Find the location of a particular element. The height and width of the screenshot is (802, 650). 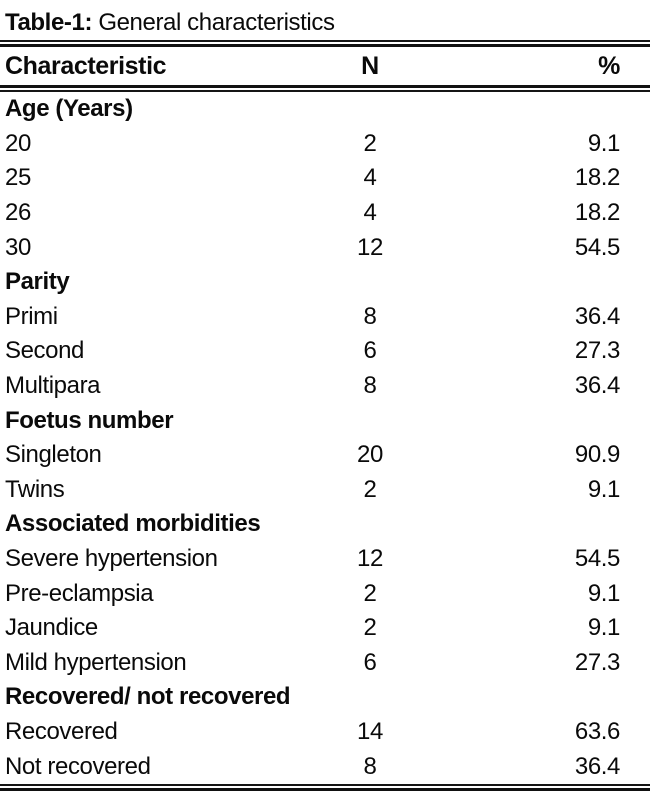

table-row: Second 6 27.3 is located at coordinates (325, 351).